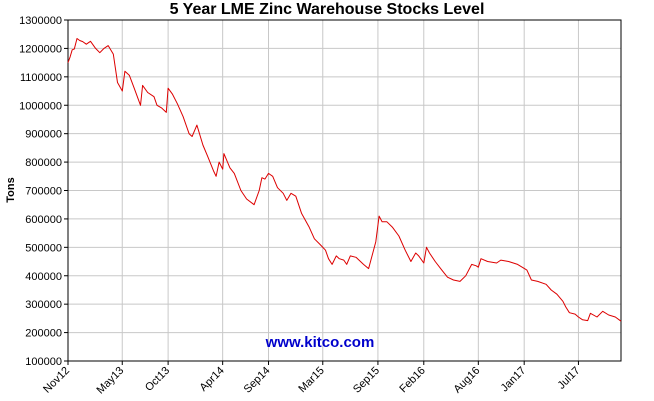 Image resolution: width=654 pixels, height=401 pixels. What do you see at coordinates (41, 78) in the screenshot?
I see `y-tick-label: 1100000` at bounding box center [41, 78].